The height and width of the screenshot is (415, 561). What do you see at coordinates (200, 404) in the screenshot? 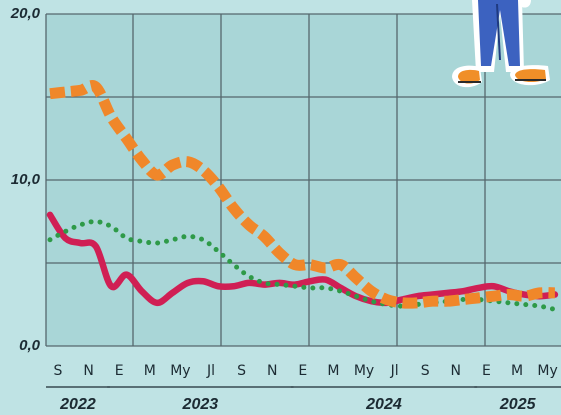
I see `year-label: 2023` at bounding box center [200, 404].